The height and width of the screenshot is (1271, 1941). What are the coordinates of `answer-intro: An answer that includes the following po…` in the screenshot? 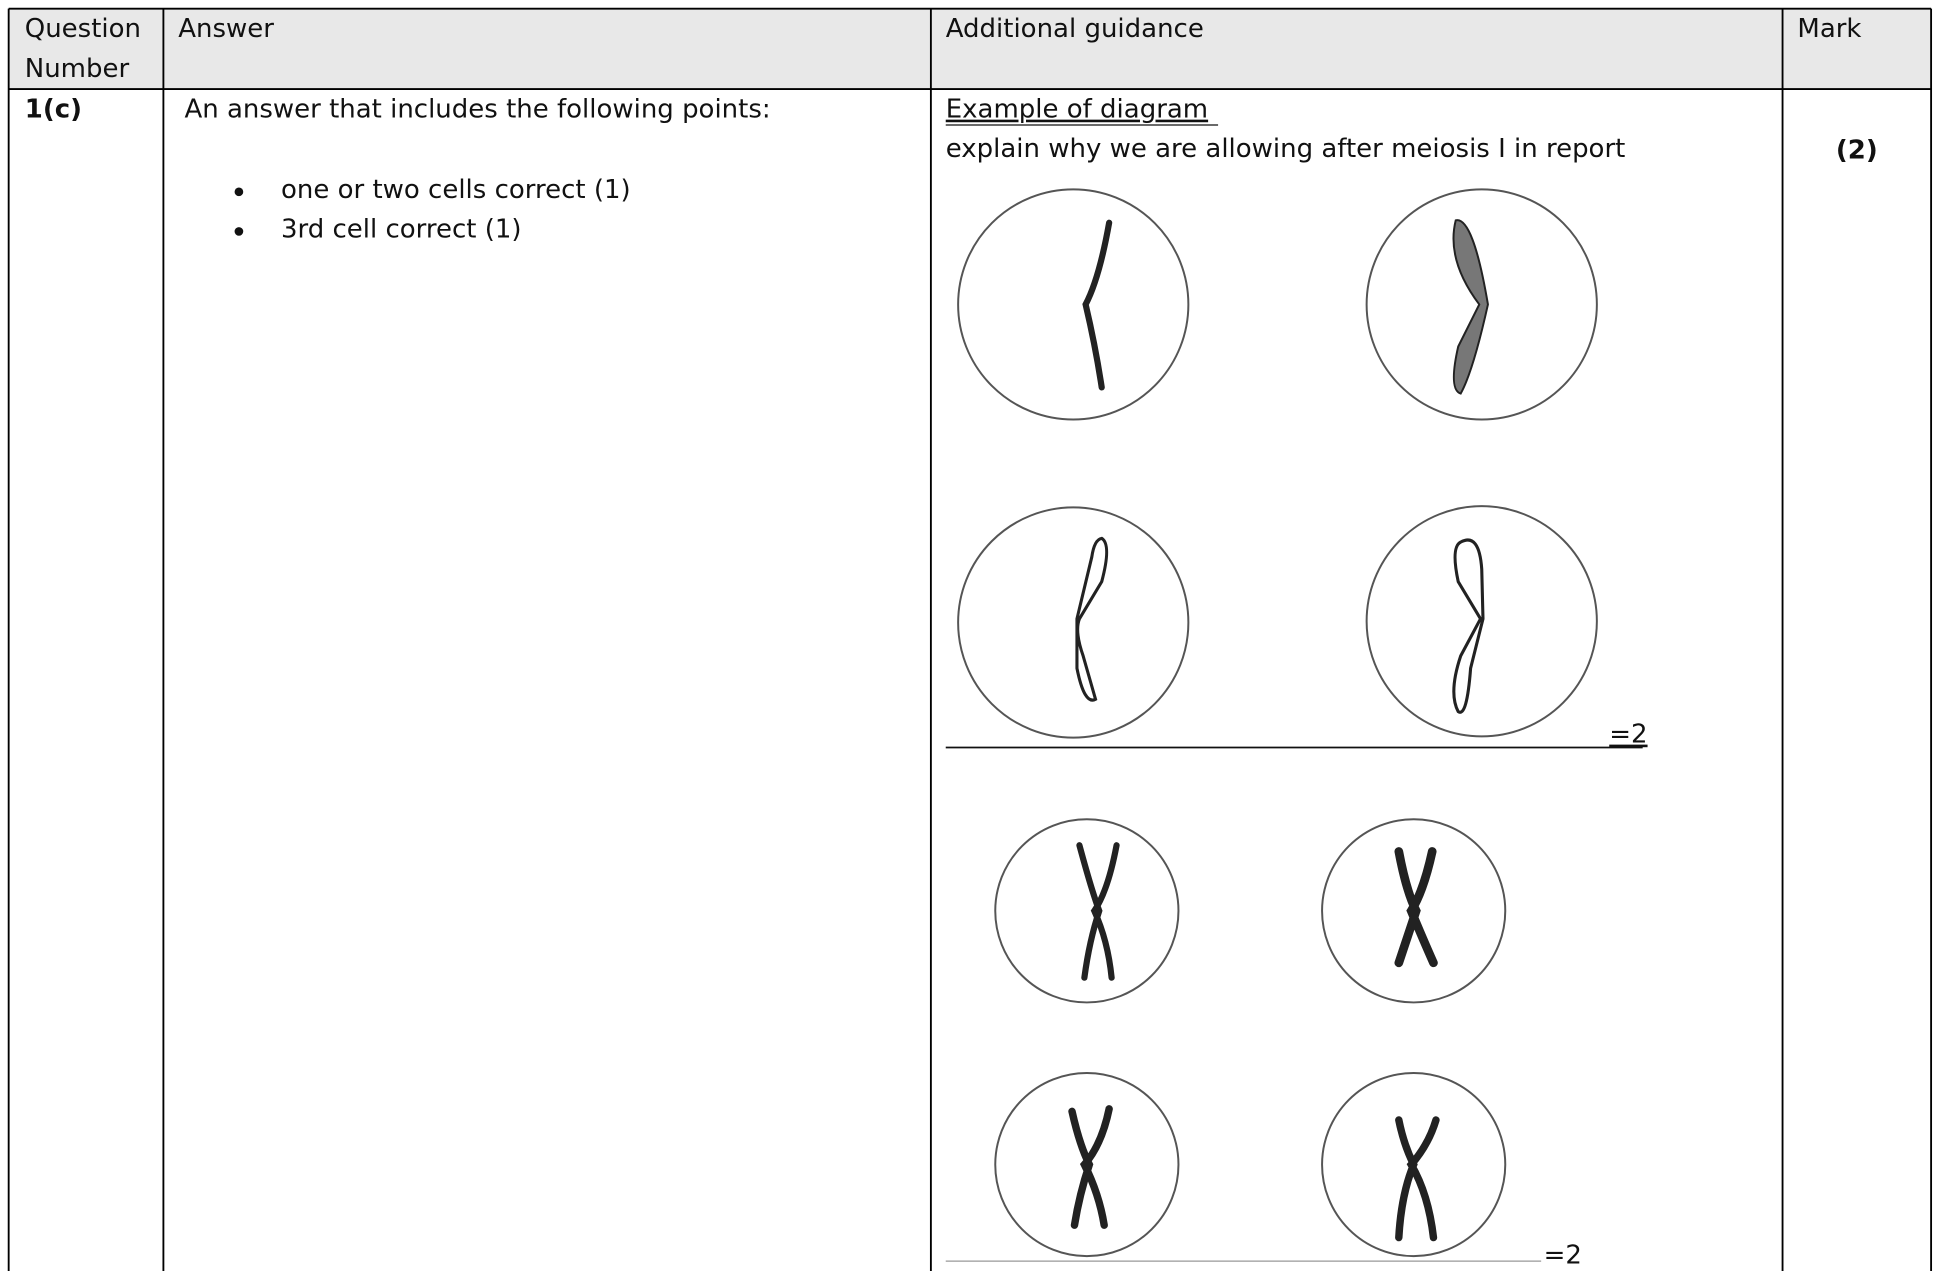 It's located at (477, 110).